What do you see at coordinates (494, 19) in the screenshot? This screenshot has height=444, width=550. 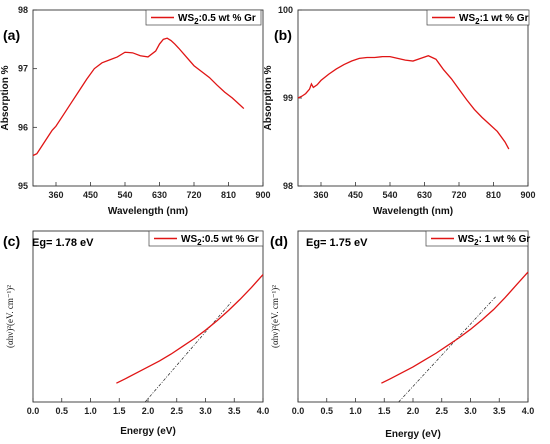 I see `legend-label: WS2:1 wt % Gr` at bounding box center [494, 19].